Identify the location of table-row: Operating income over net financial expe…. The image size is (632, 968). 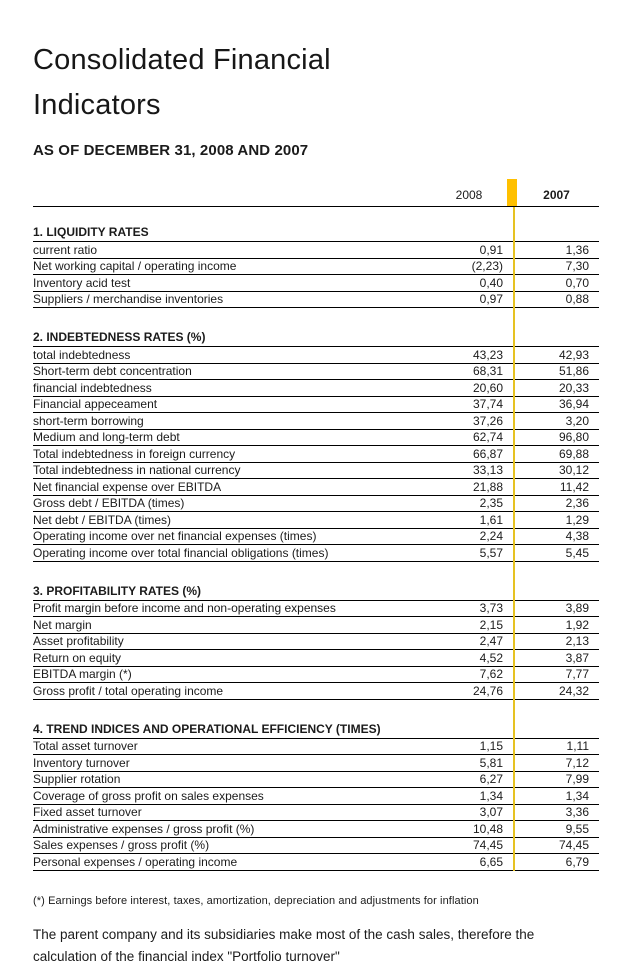
(316, 537).